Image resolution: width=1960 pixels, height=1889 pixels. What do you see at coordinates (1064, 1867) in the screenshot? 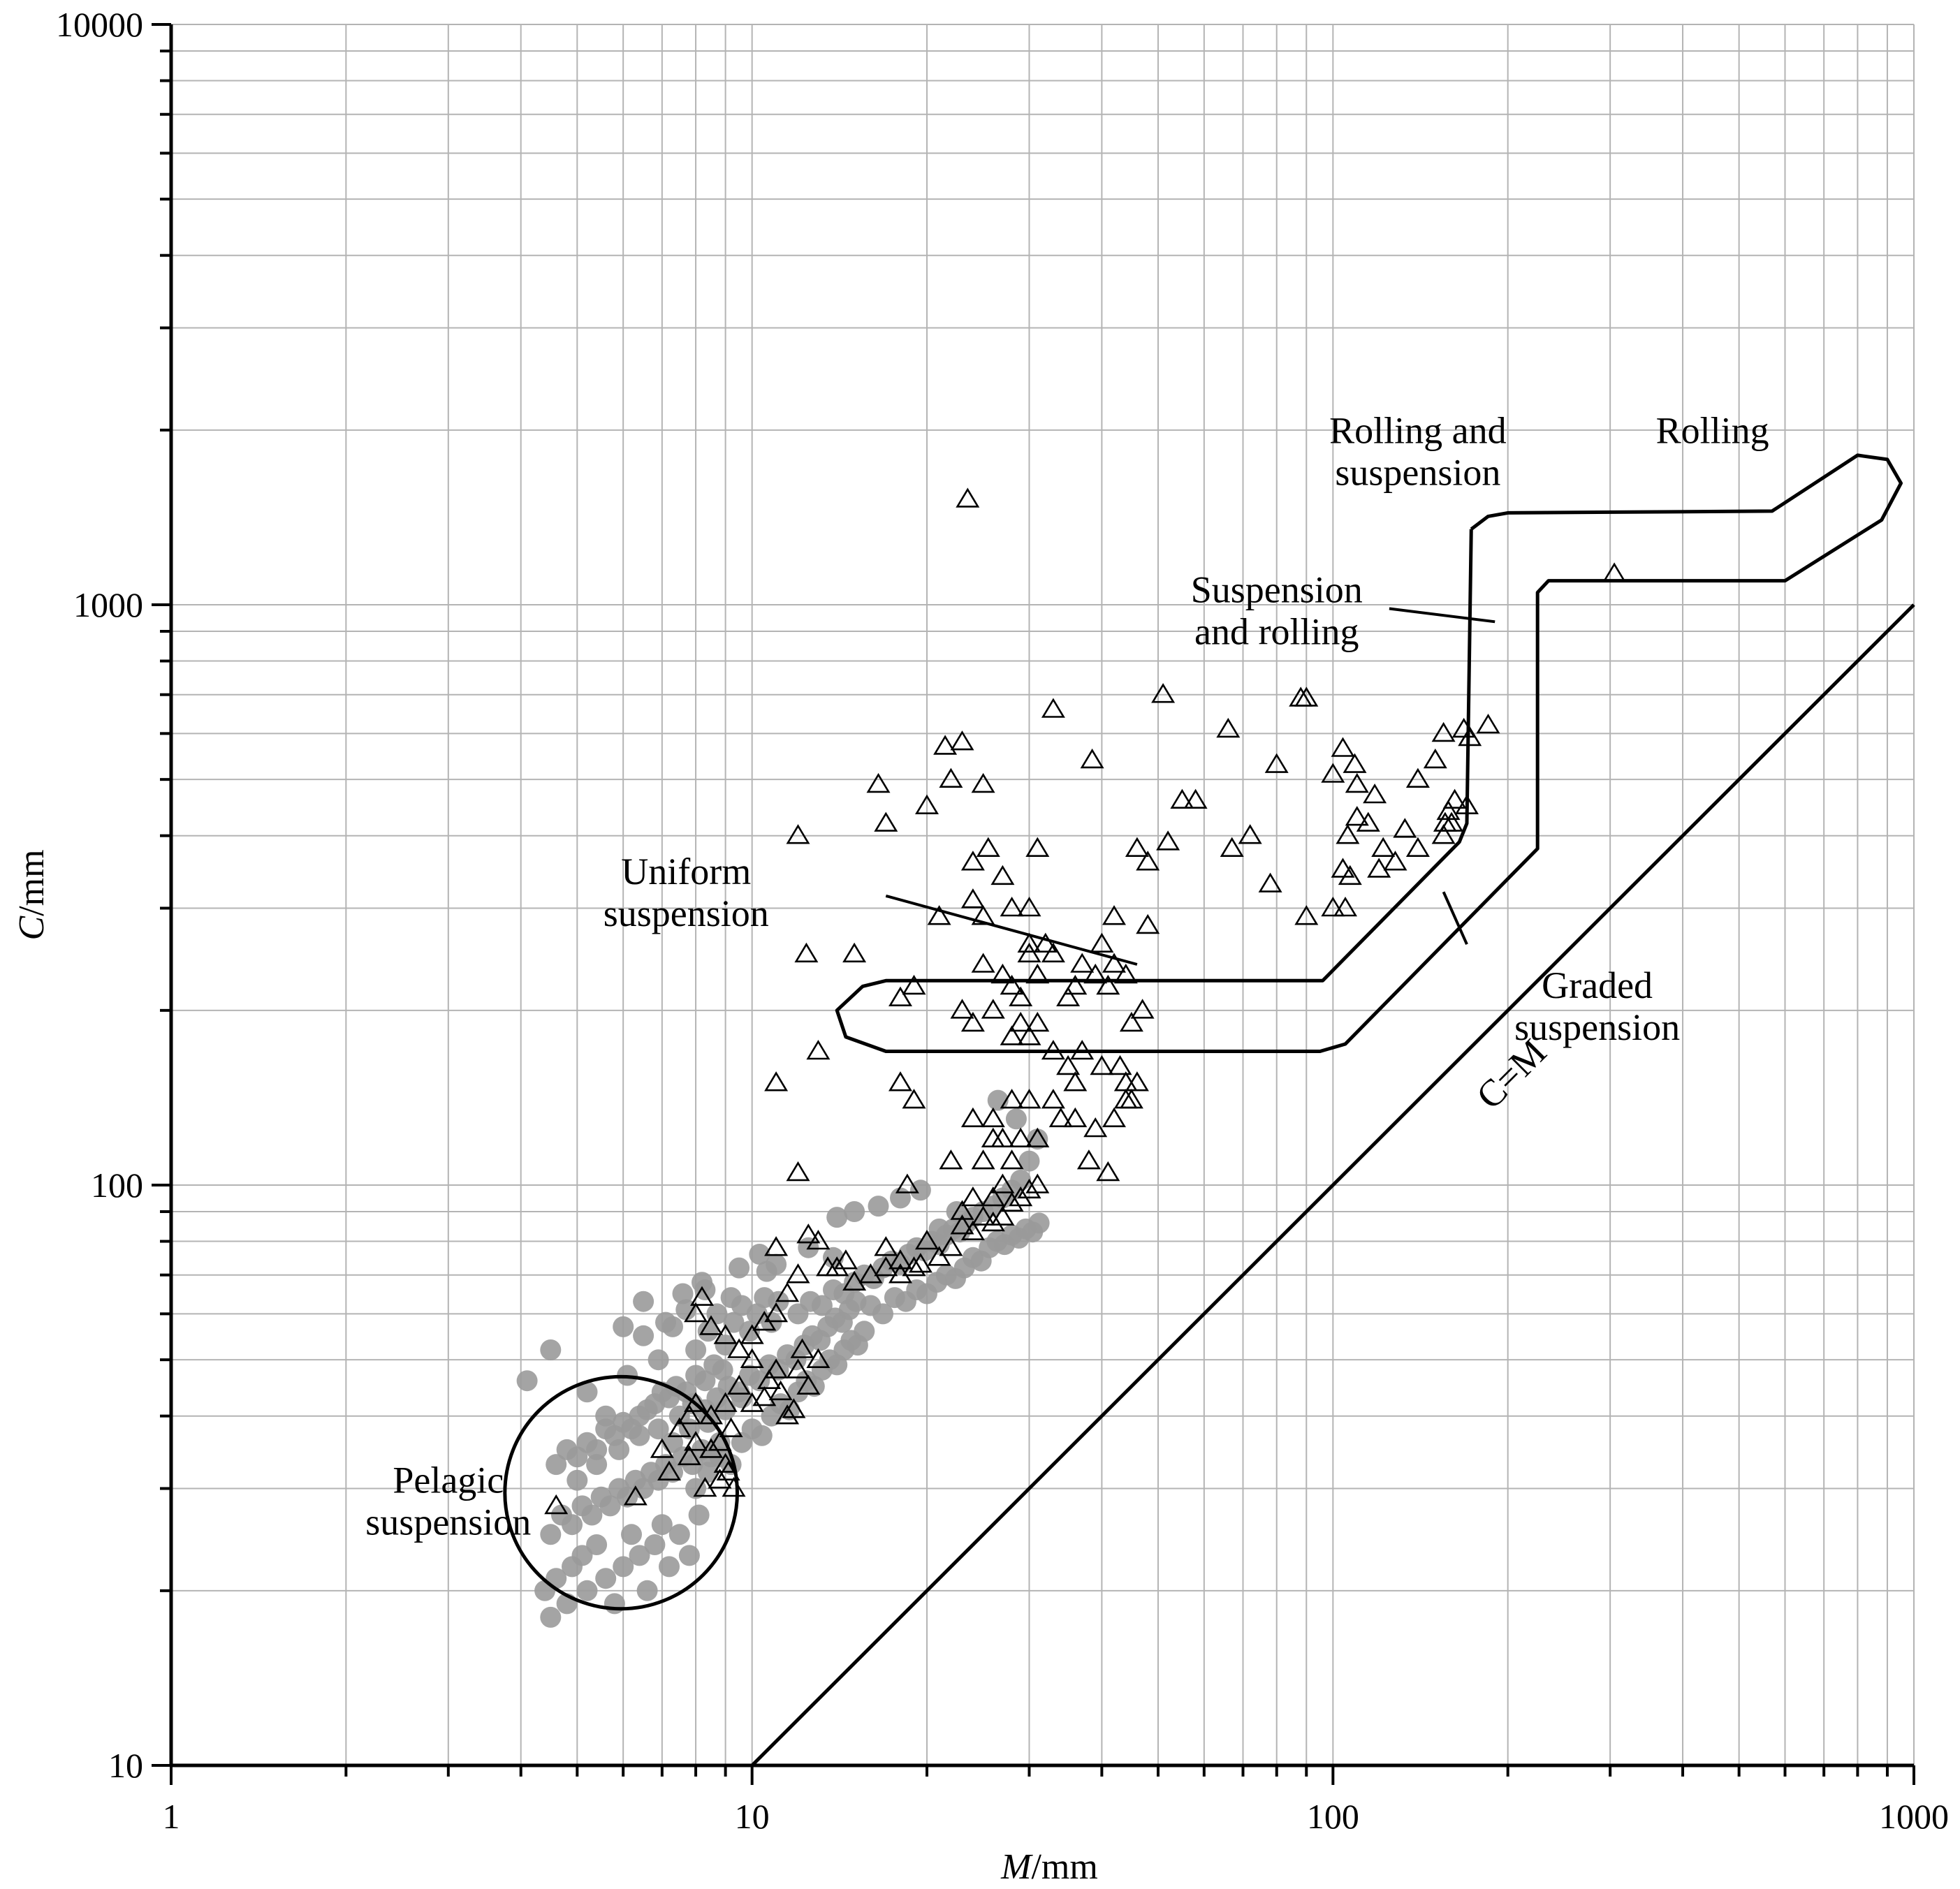
I see `axis-label-unit: /mm` at bounding box center [1064, 1867].